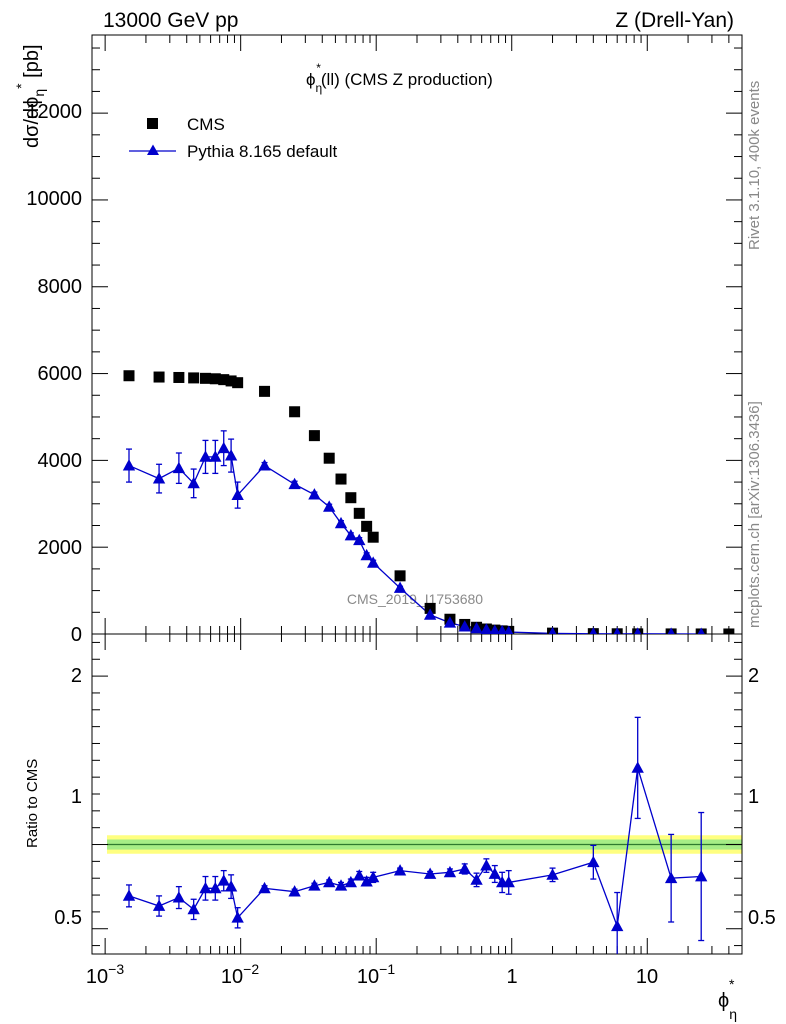 The width and height of the screenshot is (786, 1024). Describe the element at coordinates (762, 918) in the screenshot. I see `ratio-tick-0.5-right: 0.5` at that location.